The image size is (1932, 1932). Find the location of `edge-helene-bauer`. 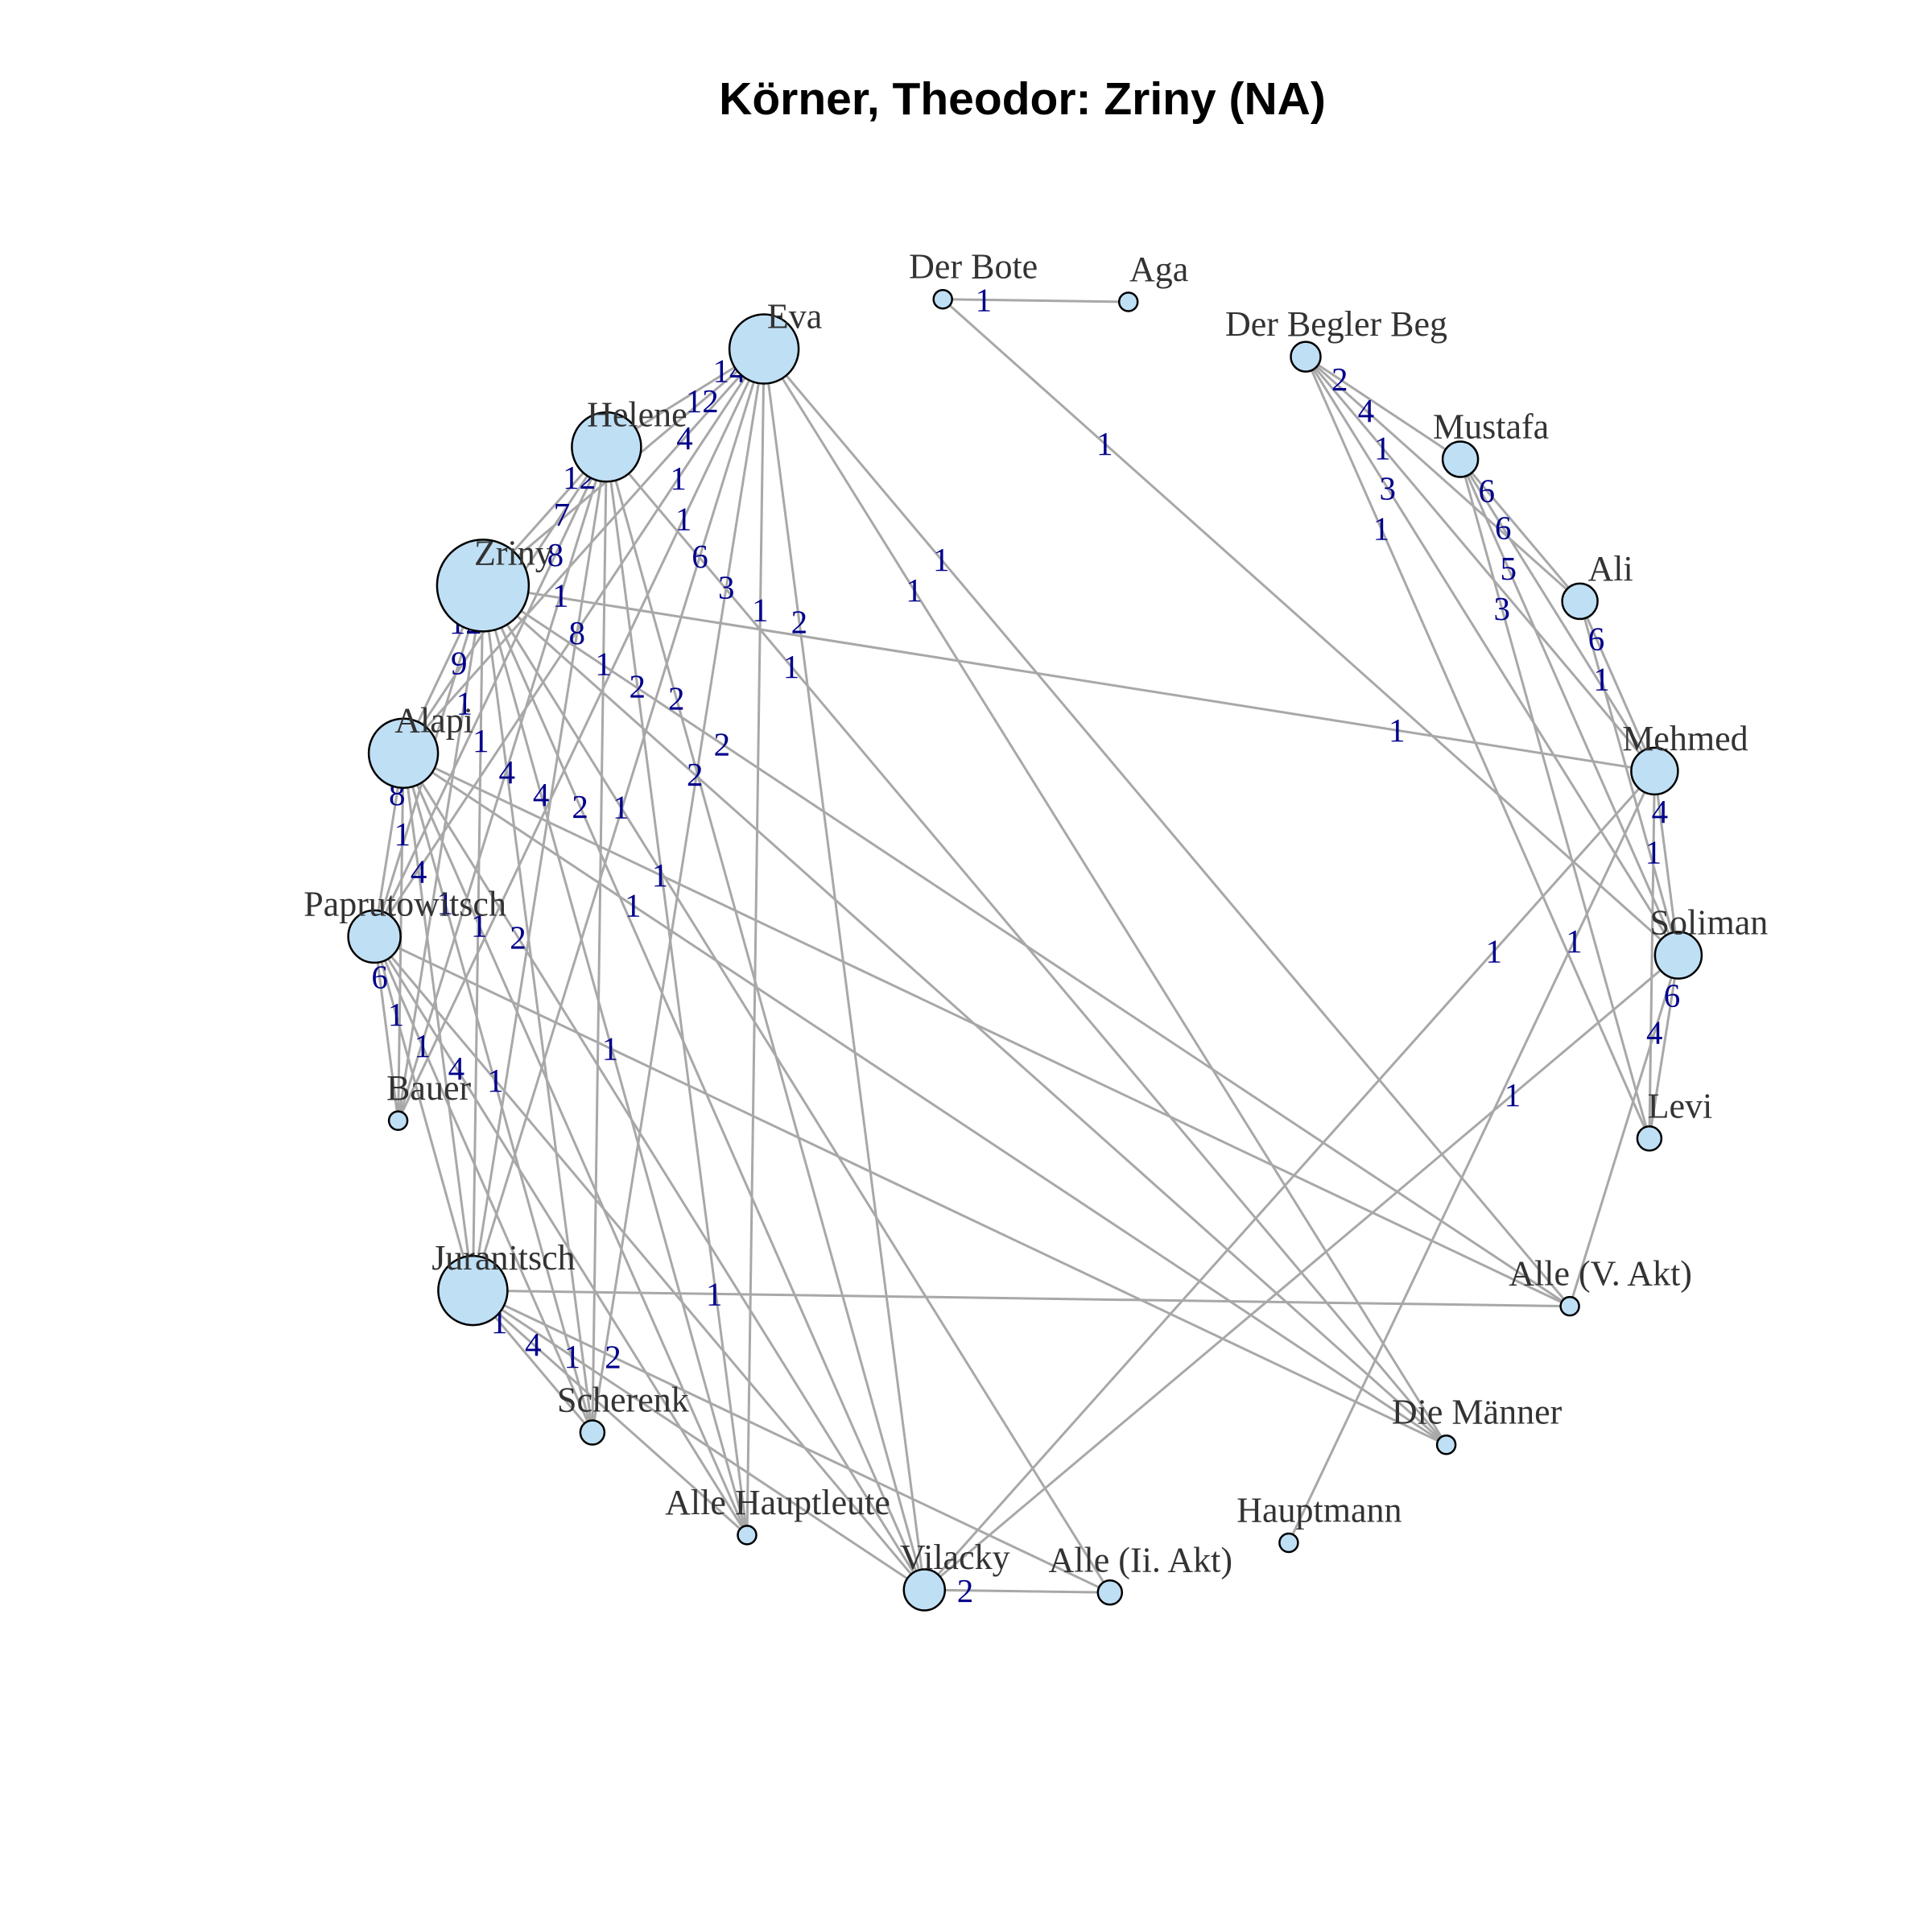

edge-helene-bauer is located at coordinates (503, 783).